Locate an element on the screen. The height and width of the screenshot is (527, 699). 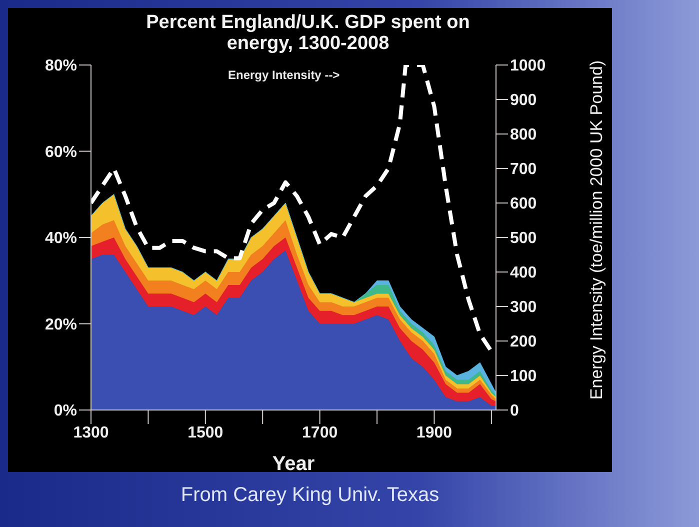
y2-tick-label: 600 is located at coordinates (523, 204).